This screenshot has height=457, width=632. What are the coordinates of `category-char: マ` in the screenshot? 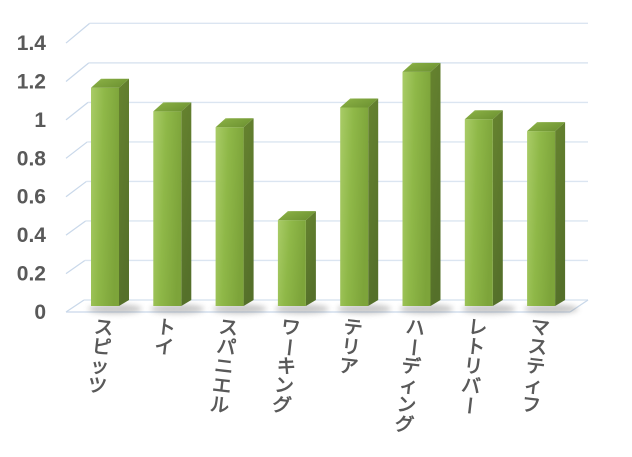 It's located at (539, 328).